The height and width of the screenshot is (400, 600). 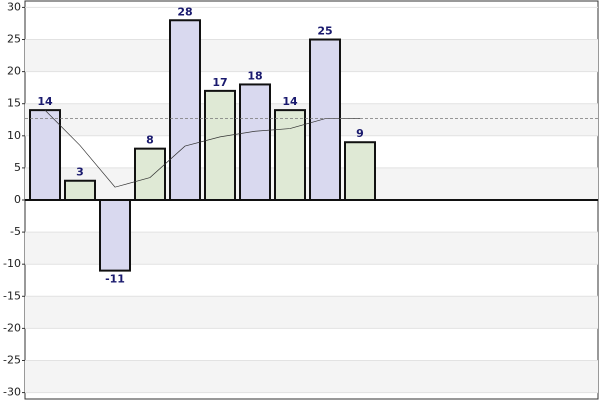 I want to click on y-tick-label: -30, so click(x=12, y=392).